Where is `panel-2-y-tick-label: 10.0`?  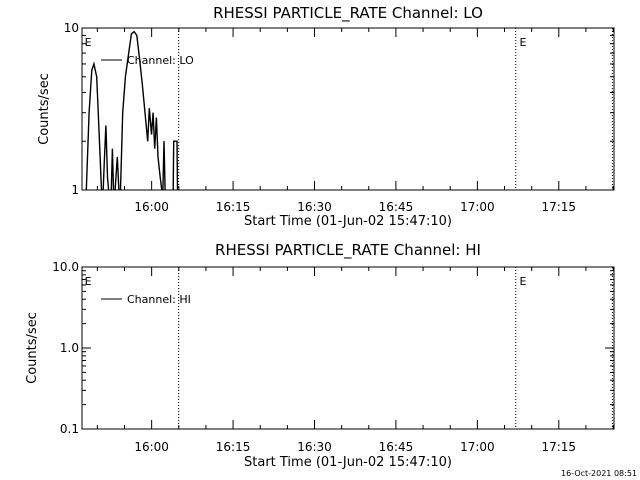
panel-2-y-tick-label: 10.0 is located at coordinates (65, 267).